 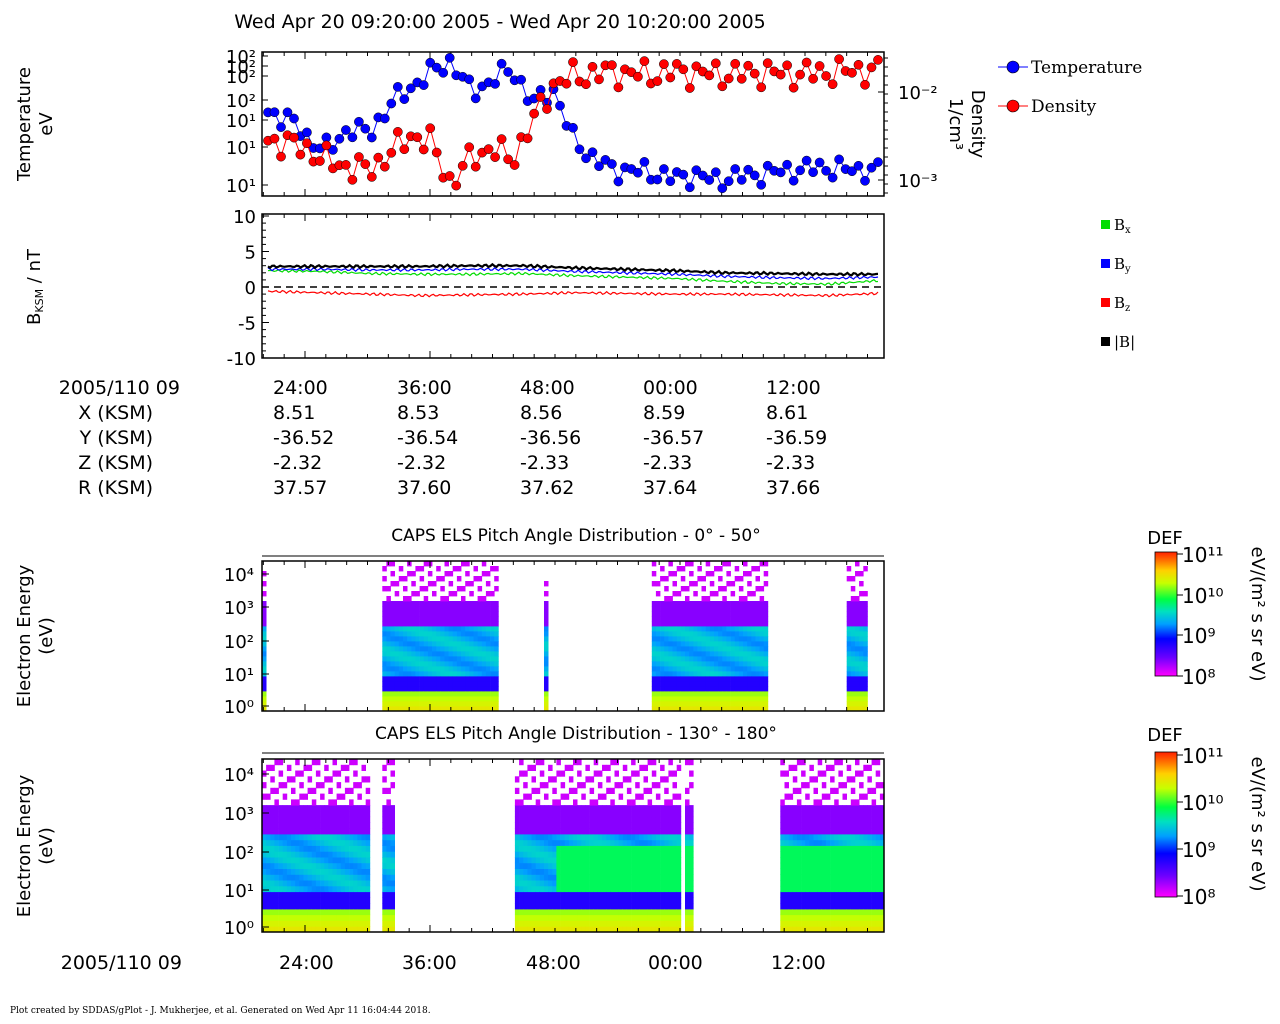 What do you see at coordinates (566, 83) in the screenshot?
I see `density-point` at bounding box center [566, 83].